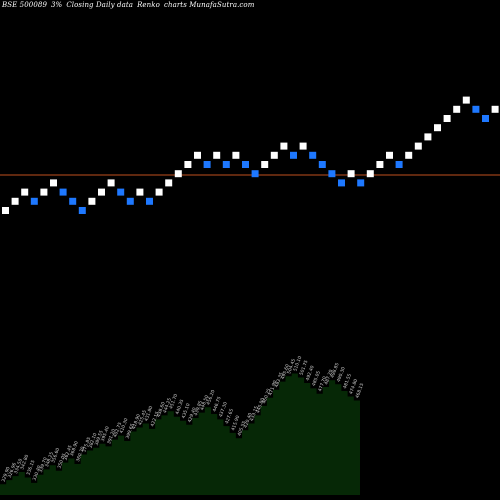  What do you see at coordinates (173, 401) in the screenshot?
I see `volume-label: 451.70` at bounding box center [173, 401].